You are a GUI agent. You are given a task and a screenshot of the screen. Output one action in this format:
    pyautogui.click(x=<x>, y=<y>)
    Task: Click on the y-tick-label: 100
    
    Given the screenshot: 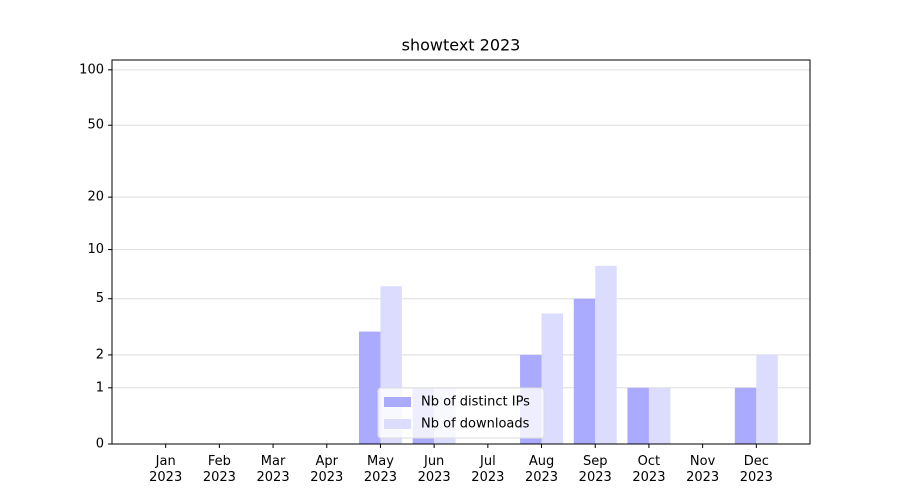 What is the action you would take?
    pyautogui.click(x=91, y=69)
    